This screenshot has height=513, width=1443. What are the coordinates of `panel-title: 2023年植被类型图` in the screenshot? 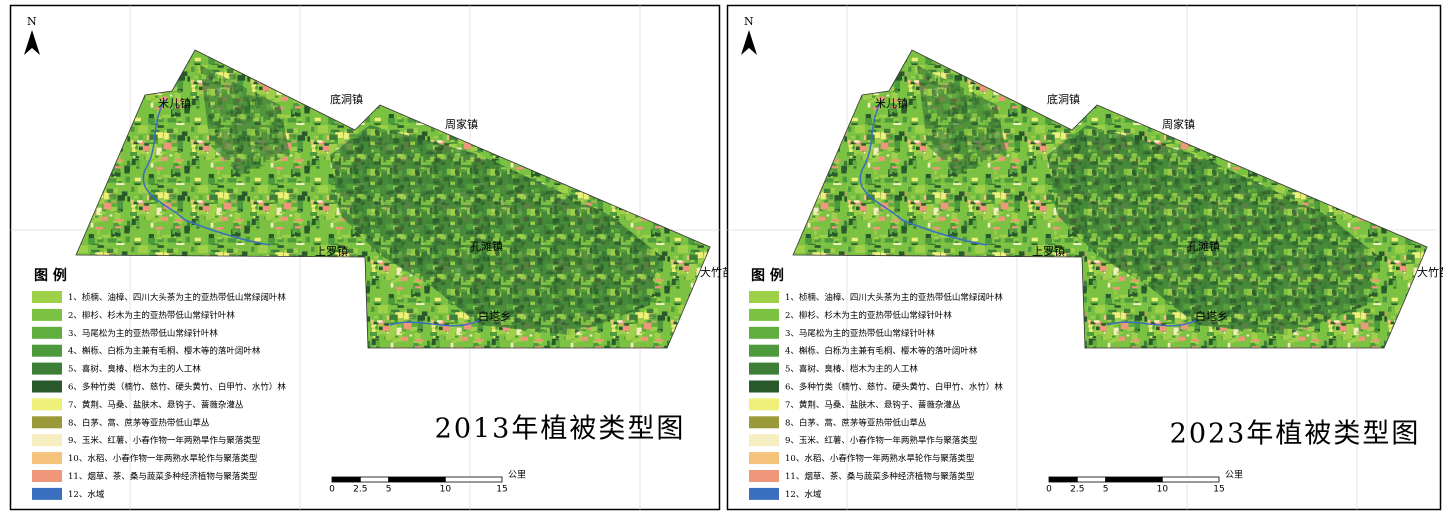 It's located at (1295, 434).